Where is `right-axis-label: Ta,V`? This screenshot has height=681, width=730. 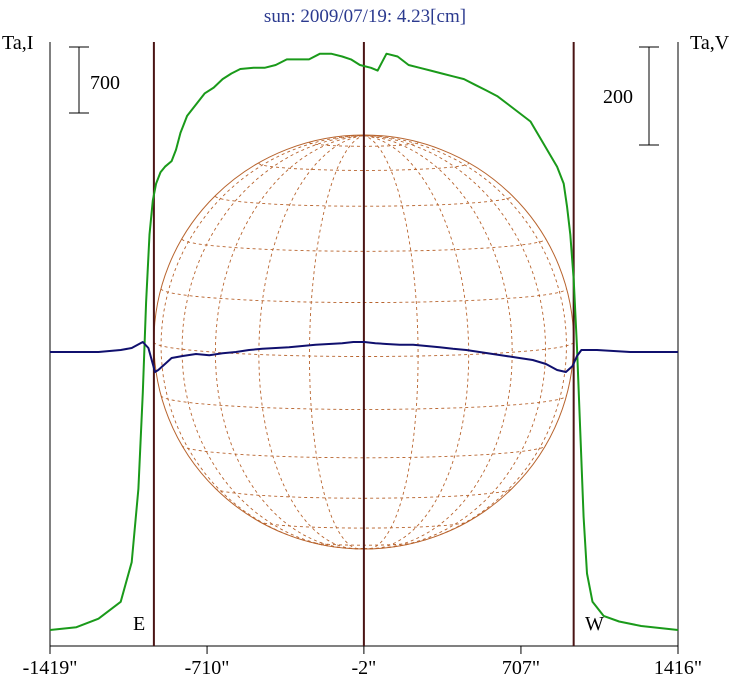 right-axis-label: Ta,V is located at coordinates (710, 43).